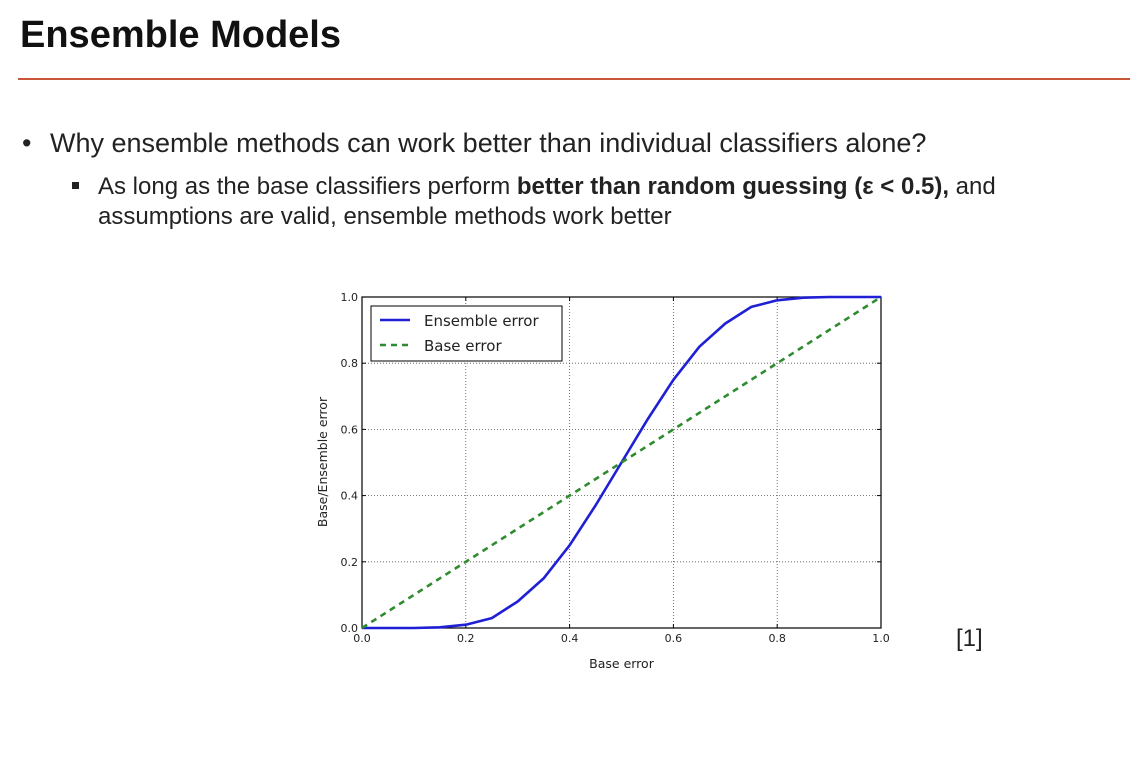  What do you see at coordinates (307, 186) in the screenshot?
I see `sub-bullet-part1: As long as the base classifiers perform` at bounding box center [307, 186].